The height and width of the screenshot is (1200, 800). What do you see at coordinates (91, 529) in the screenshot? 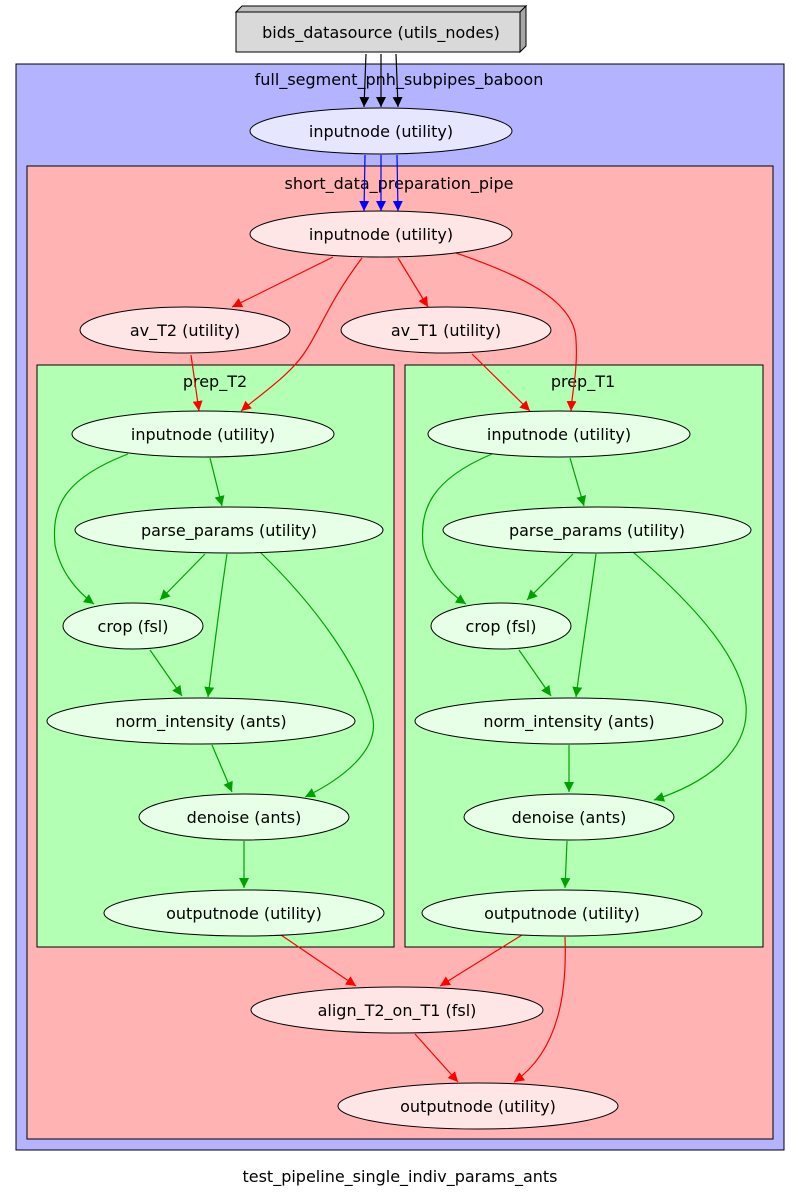
I see `edge-t2-inputnode-to-crop` at bounding box center [91, 529].